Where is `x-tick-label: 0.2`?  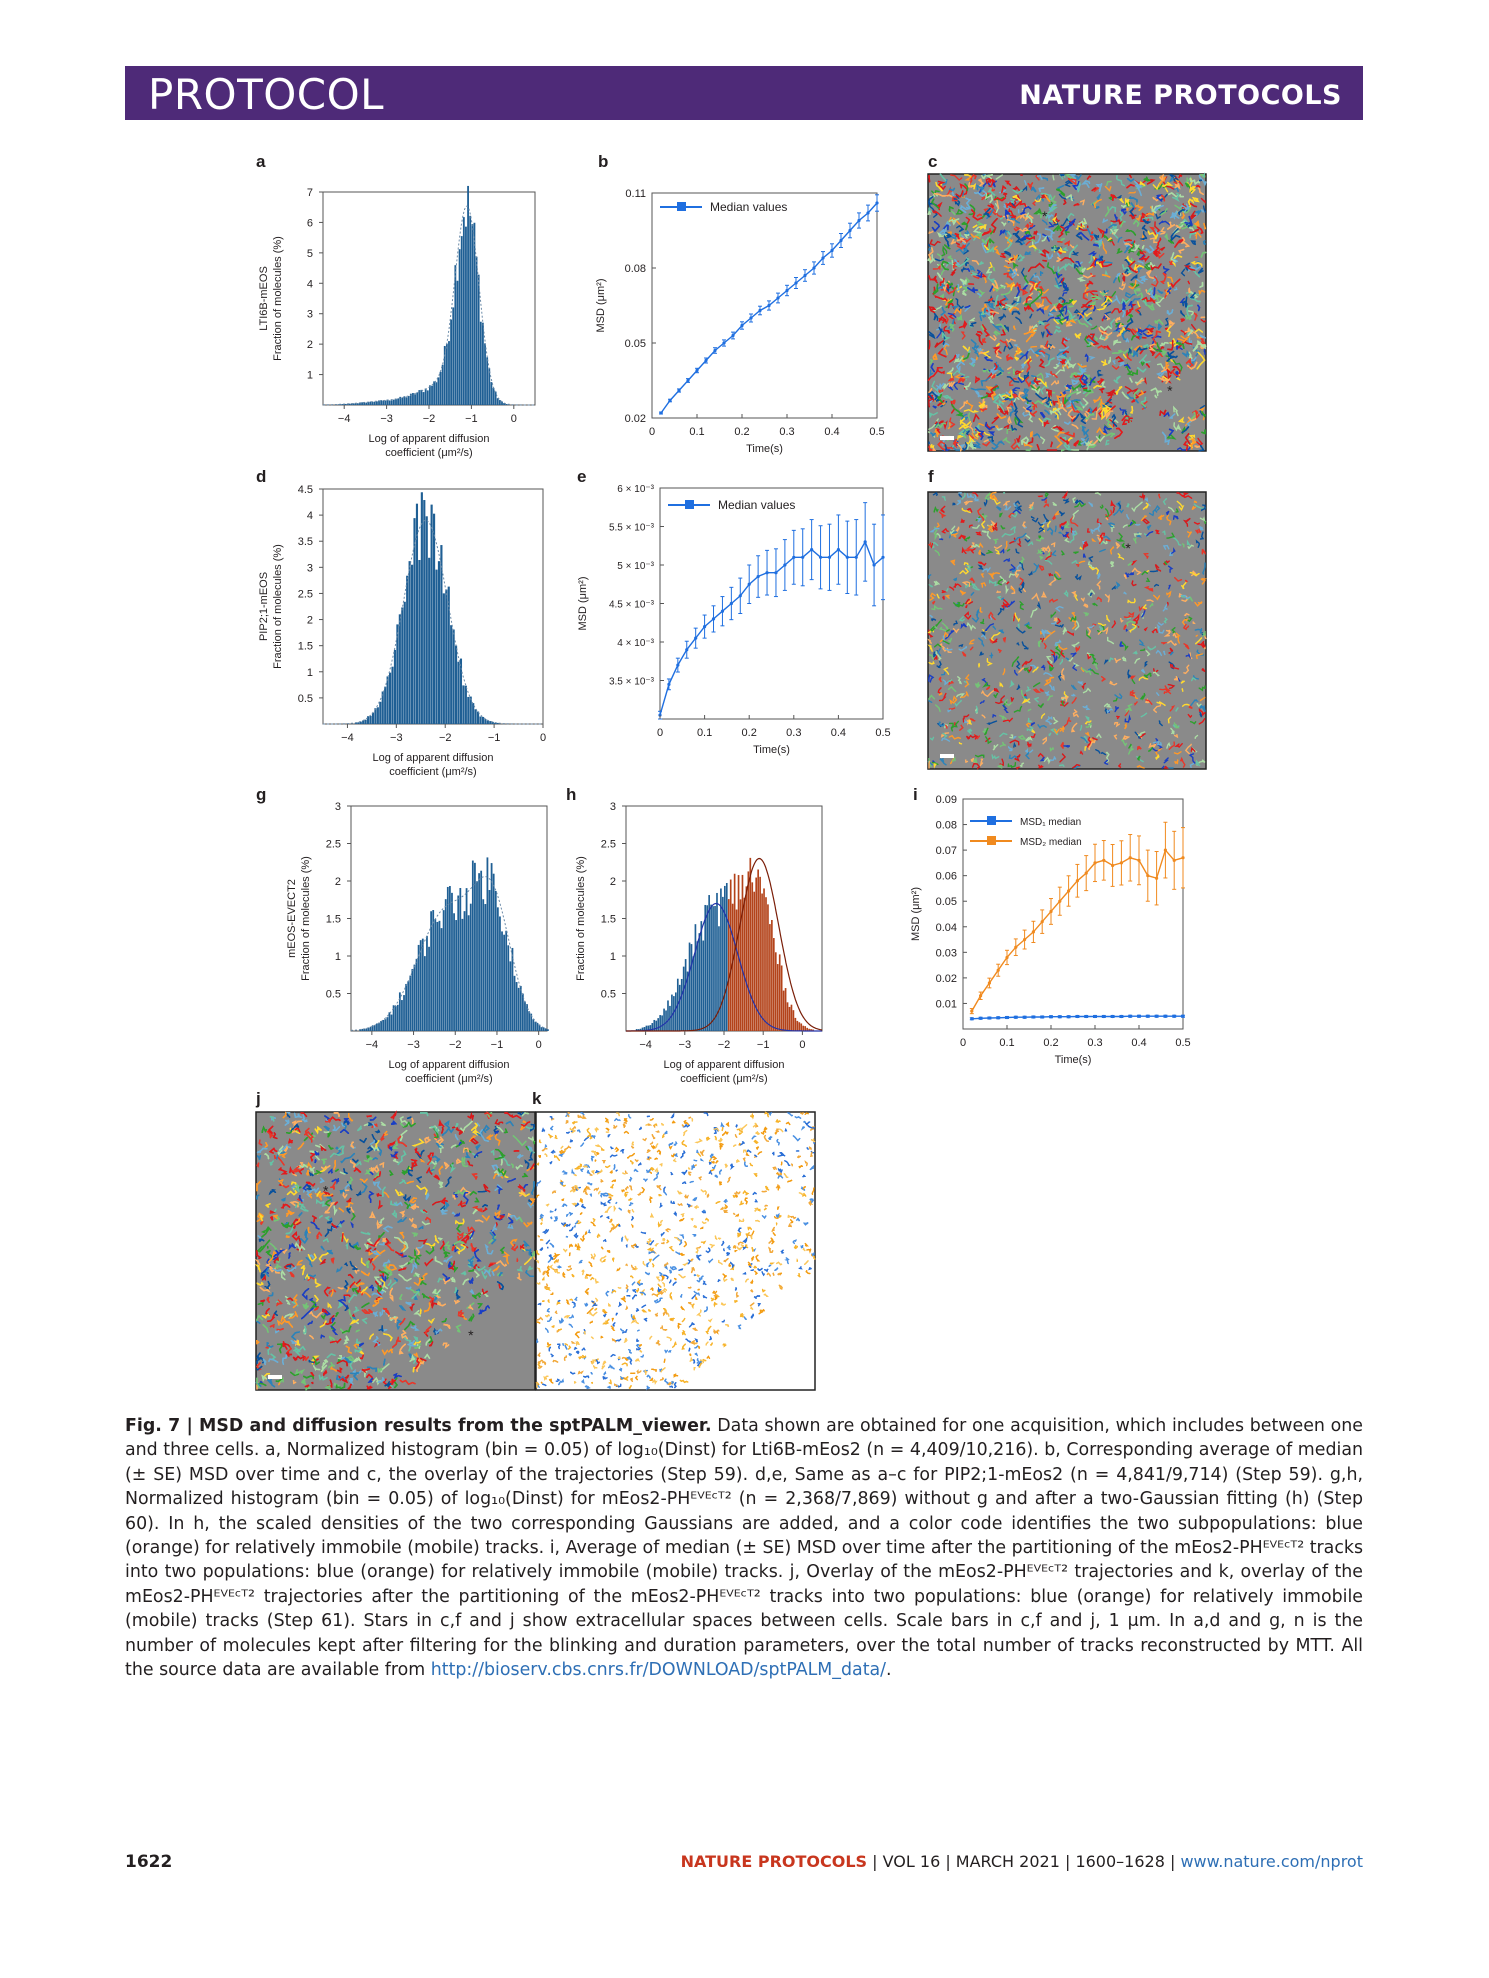
x-tick-label: 0.2 is located at coordinates (741, 432).